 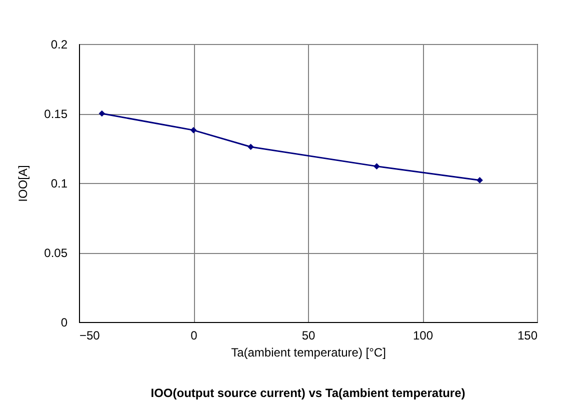 What do you see at coordinates (308, 393) in the screenshot?
I see `text: IOO(output source current) vs Ta(ambient temperature)` at bounding box center [308, 393].